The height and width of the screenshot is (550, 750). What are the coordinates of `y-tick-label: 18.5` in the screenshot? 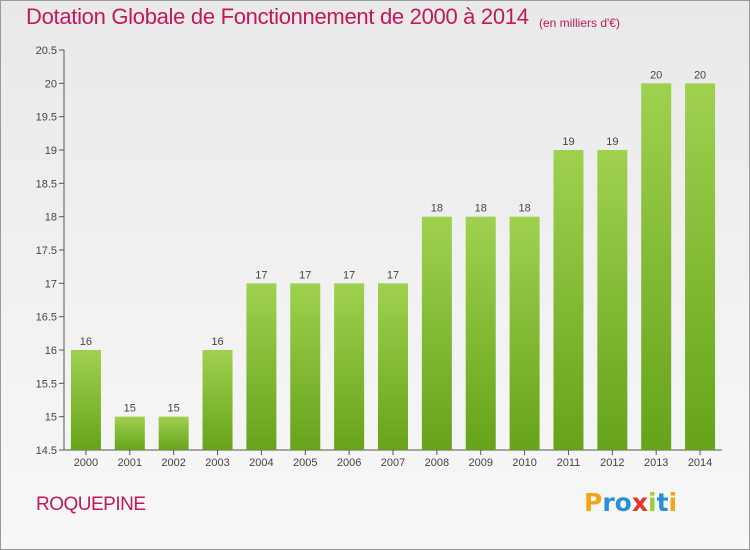 It's located at (46, 184).